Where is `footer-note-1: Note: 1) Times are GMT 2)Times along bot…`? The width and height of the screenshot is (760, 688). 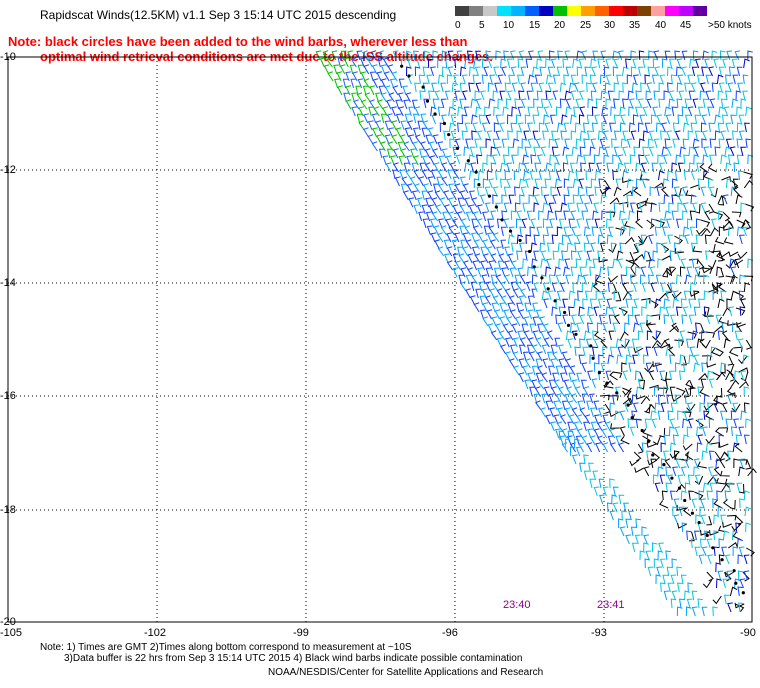
footer-note-1: Note: 1) Times are GMT 2)Times along bot… is located at coordinates (226, 647).